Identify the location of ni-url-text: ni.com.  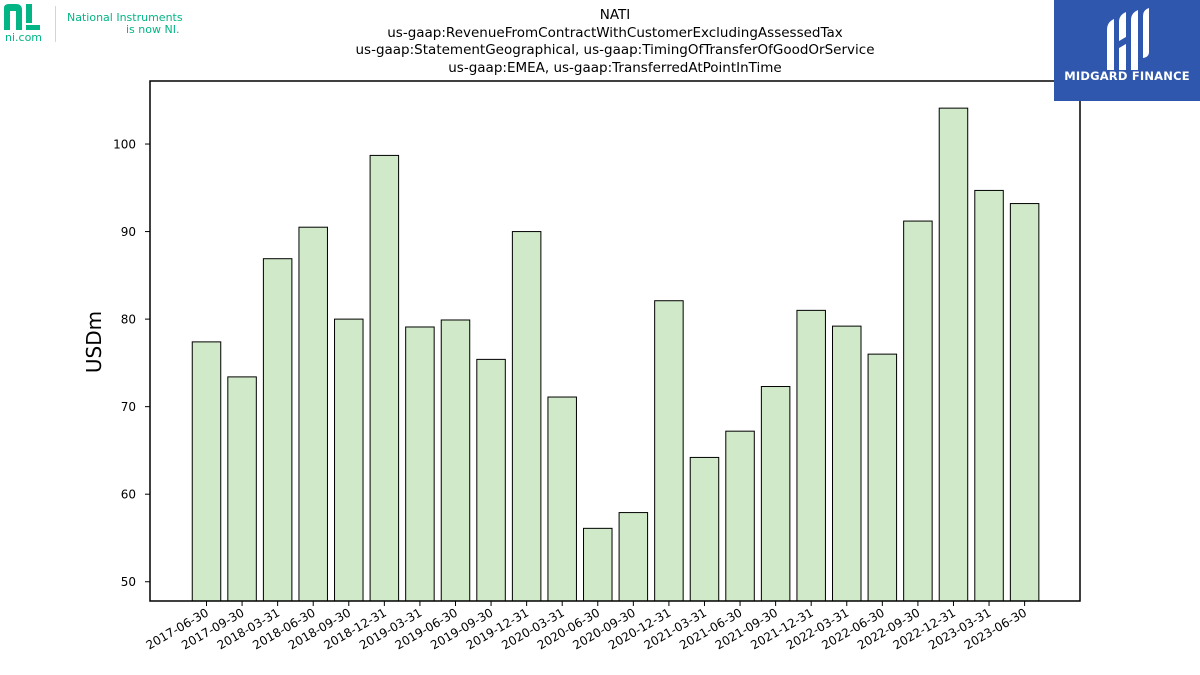
(24, 37).